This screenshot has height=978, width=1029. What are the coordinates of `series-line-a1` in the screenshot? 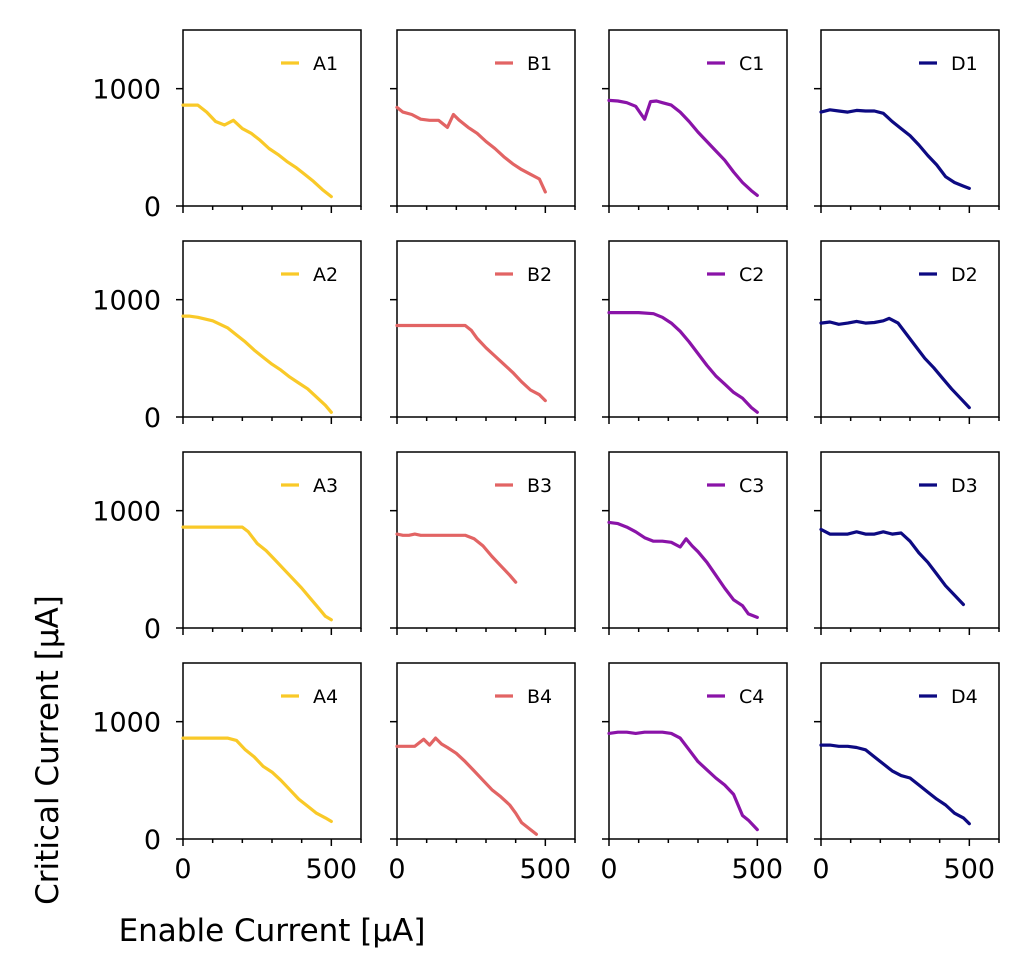 It's located at (257, 151).